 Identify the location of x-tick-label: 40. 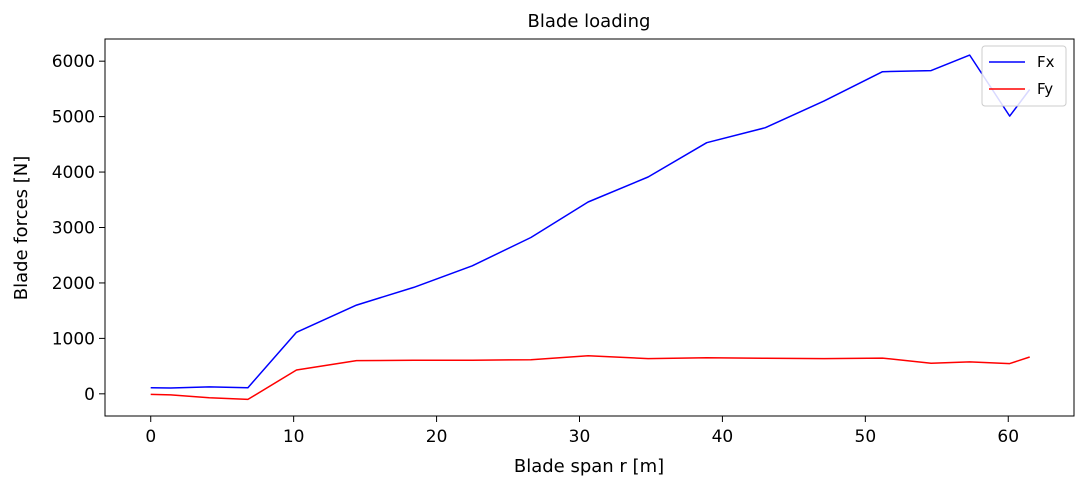
(723, 437).